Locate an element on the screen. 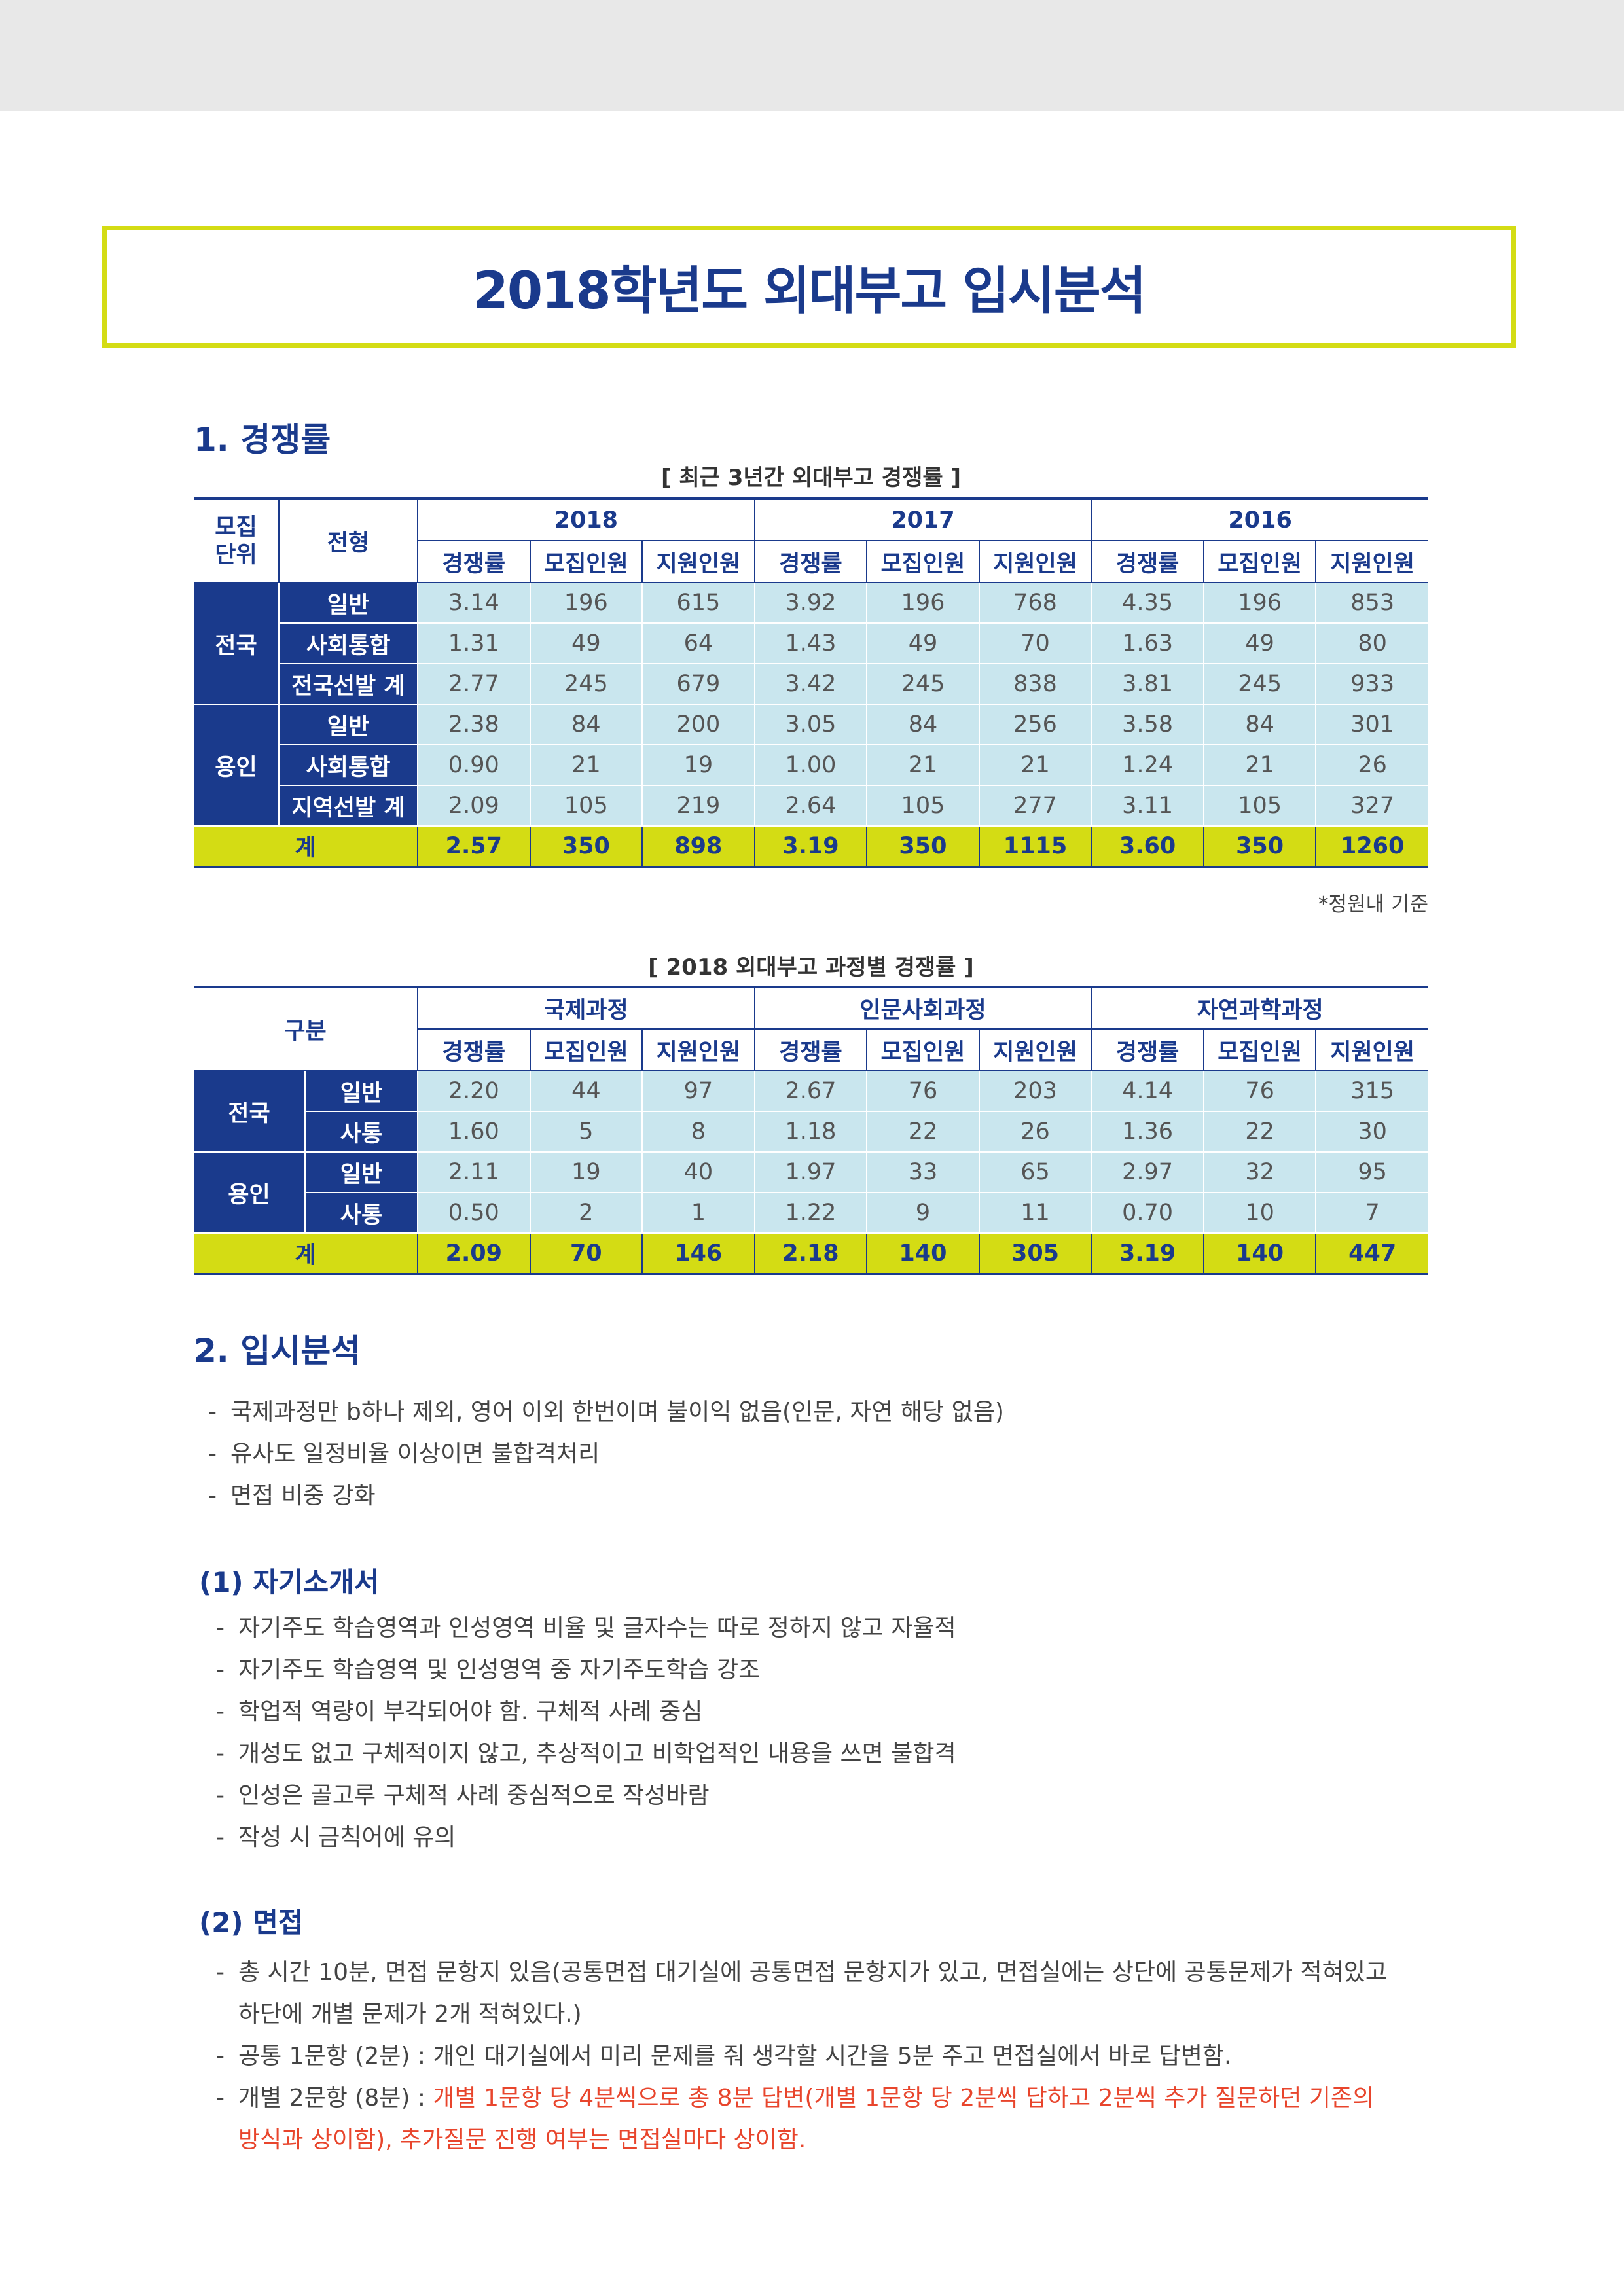 This screenshot has width=1624, height=2296. table-cell: 256 is located at coordinates (1035, 724).